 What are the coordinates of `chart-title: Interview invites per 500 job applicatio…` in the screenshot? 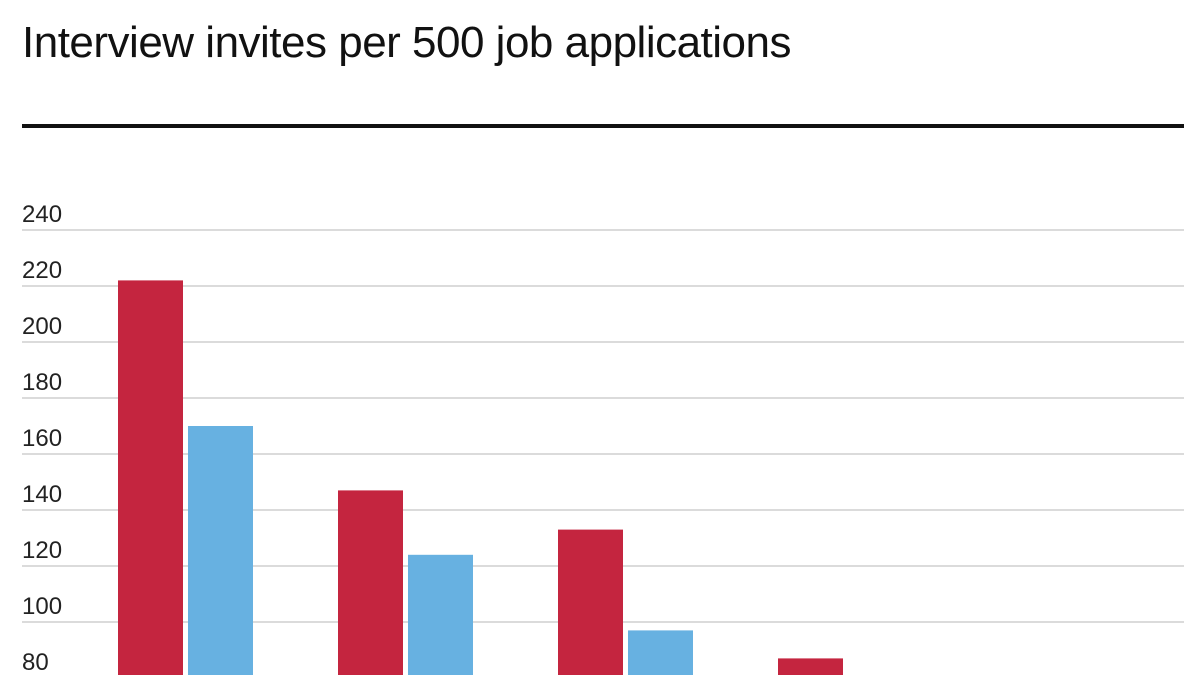 It's located at (407, 42).